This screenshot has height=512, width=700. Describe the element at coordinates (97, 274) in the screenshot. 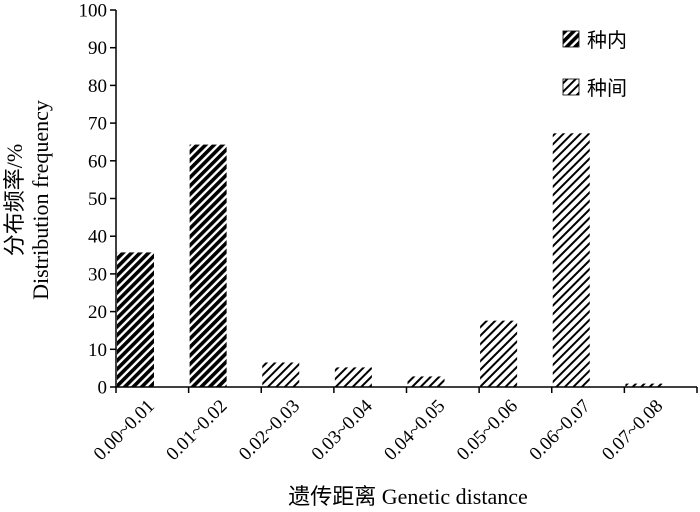

I see `y-tick-label: 30` at that location.